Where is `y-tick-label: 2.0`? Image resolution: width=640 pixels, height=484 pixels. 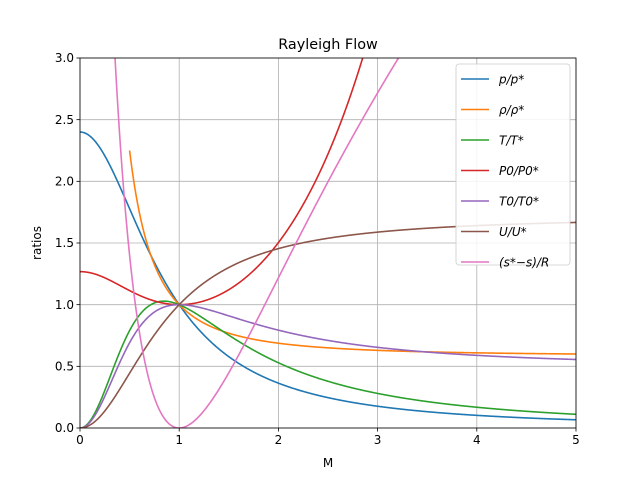
y-tick-label: 2.0 is located at coordinates (64, 182).